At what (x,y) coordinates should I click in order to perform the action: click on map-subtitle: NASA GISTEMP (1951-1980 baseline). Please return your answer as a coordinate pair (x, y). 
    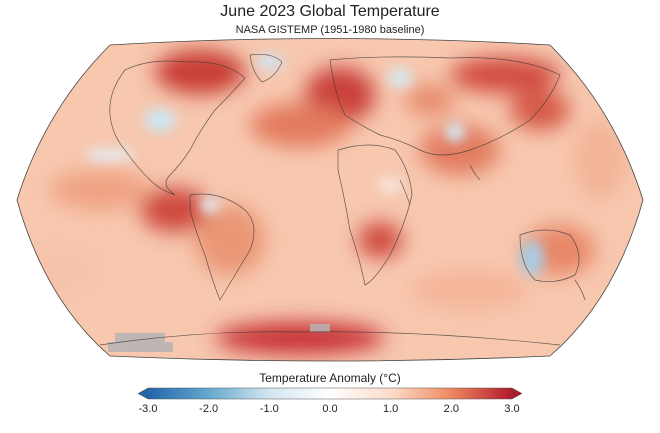
    Looking at the image, I should click on (330, 30).